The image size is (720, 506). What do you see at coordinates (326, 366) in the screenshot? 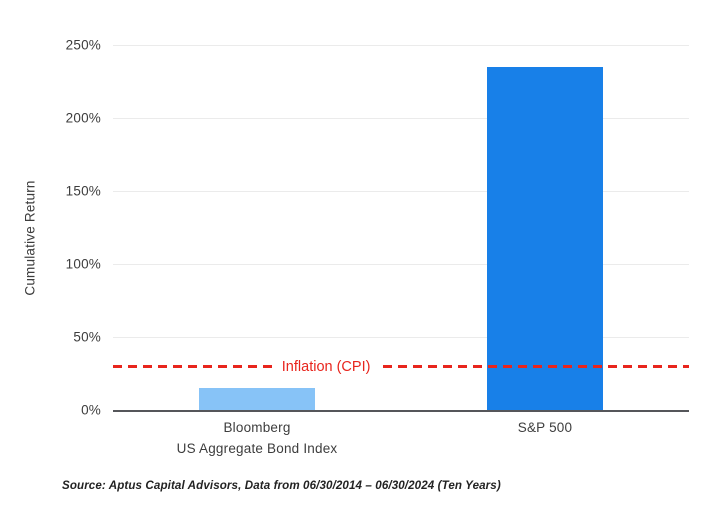
I see `inflation-label: Inflation (CPI)` at bounding box center [326, 366].